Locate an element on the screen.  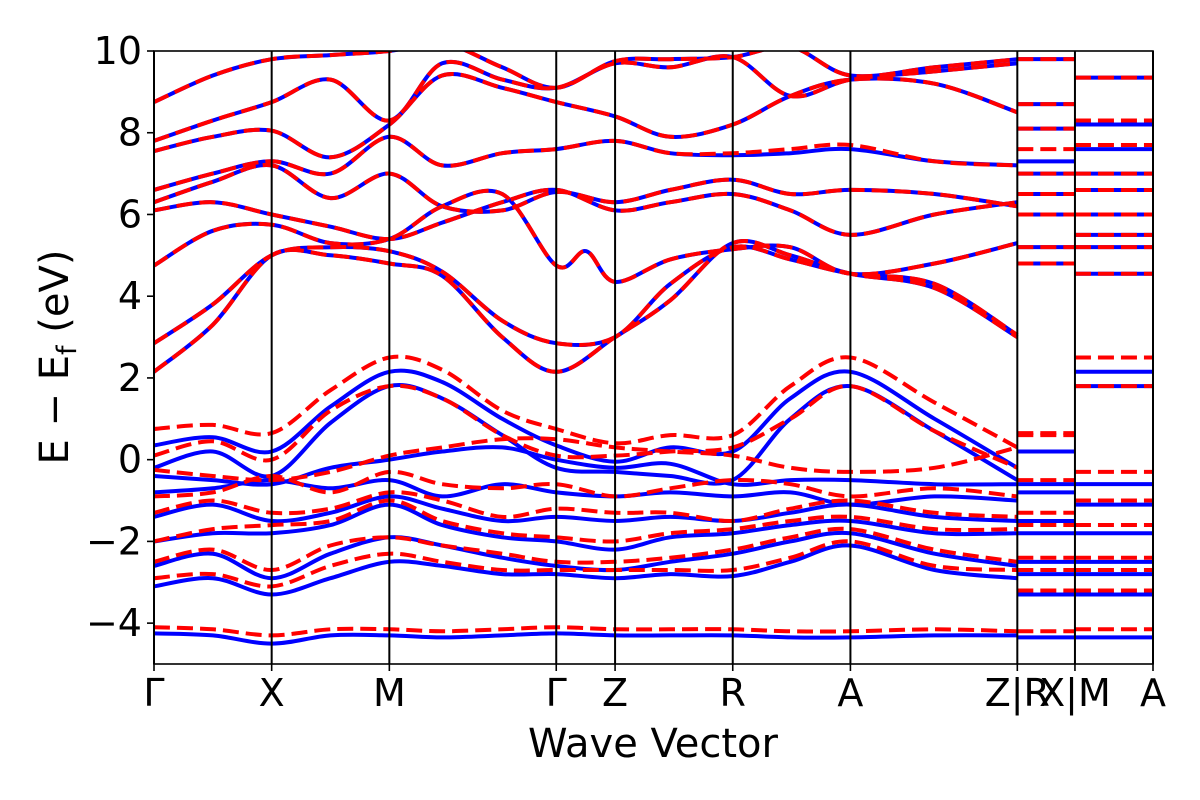
x-tick-label-0: Γ is located at coordinates (153, 693).